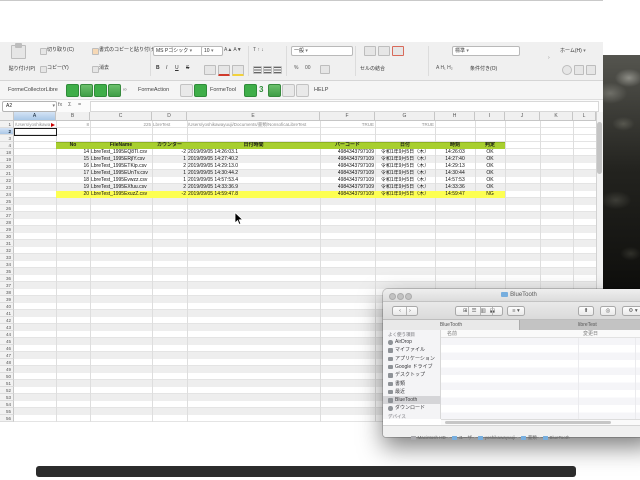 The image size is (640, 480). What do you see at coordinates (7, 404) in the screenshot?
I see `row-header-54: 54` at bounding box center [7, 404].